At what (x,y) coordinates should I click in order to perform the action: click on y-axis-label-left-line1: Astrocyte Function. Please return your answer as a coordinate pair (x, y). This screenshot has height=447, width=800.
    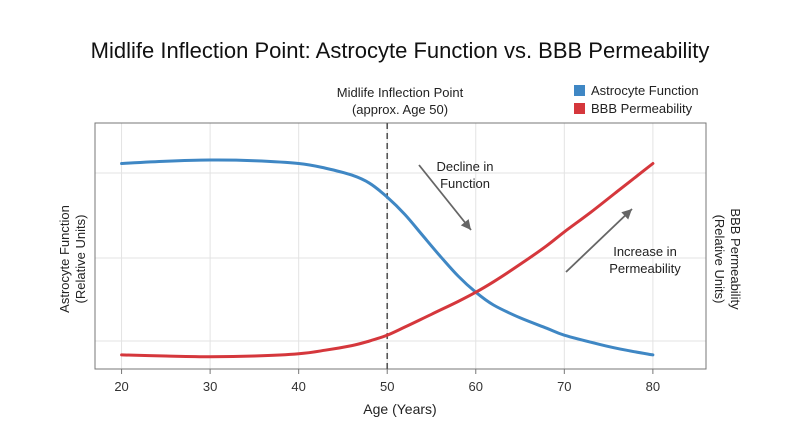
    Looking at the image, I should click on (64, 259).